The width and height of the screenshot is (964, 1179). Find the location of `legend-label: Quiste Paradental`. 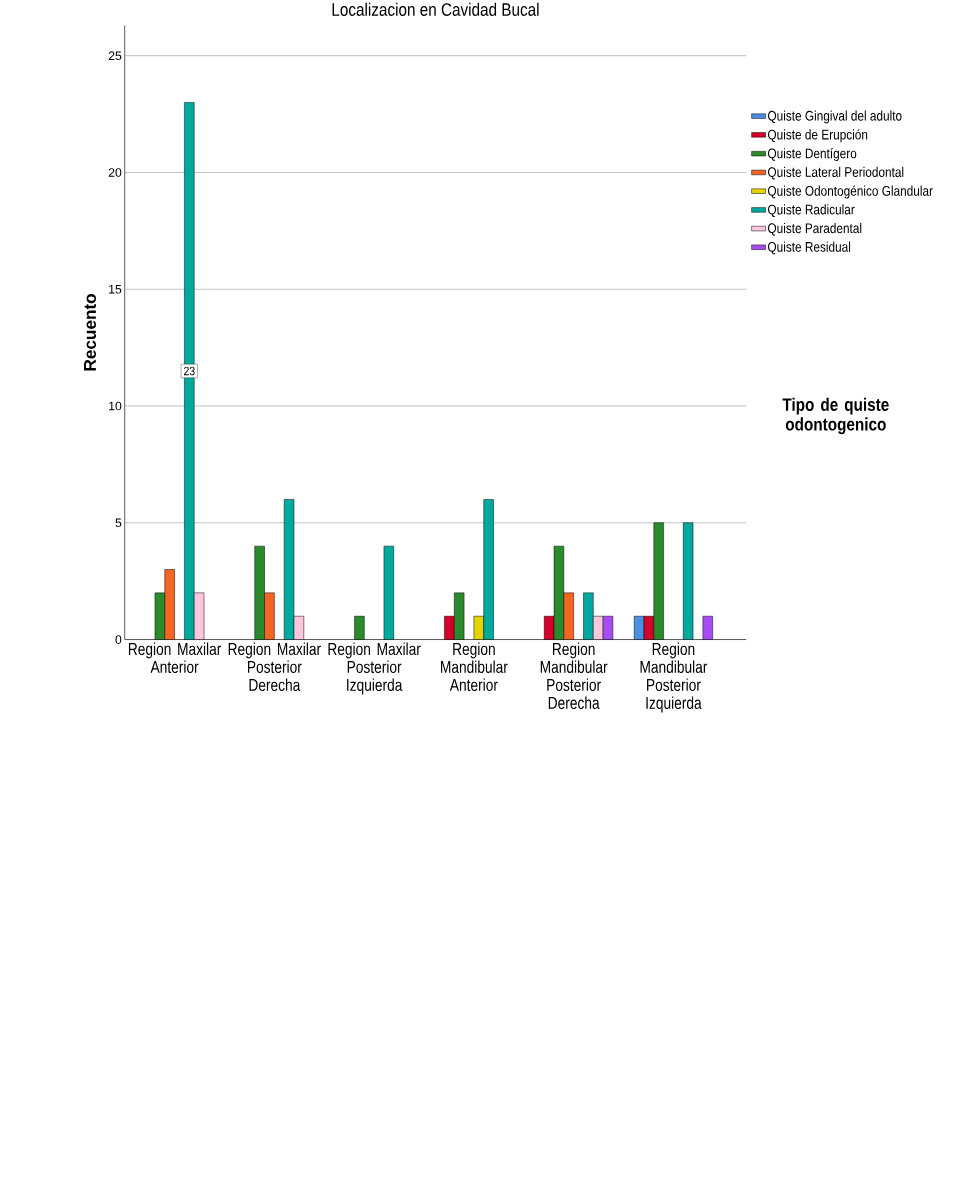

legend-label: Quiste Paradental is located at coordinates (814, 229).